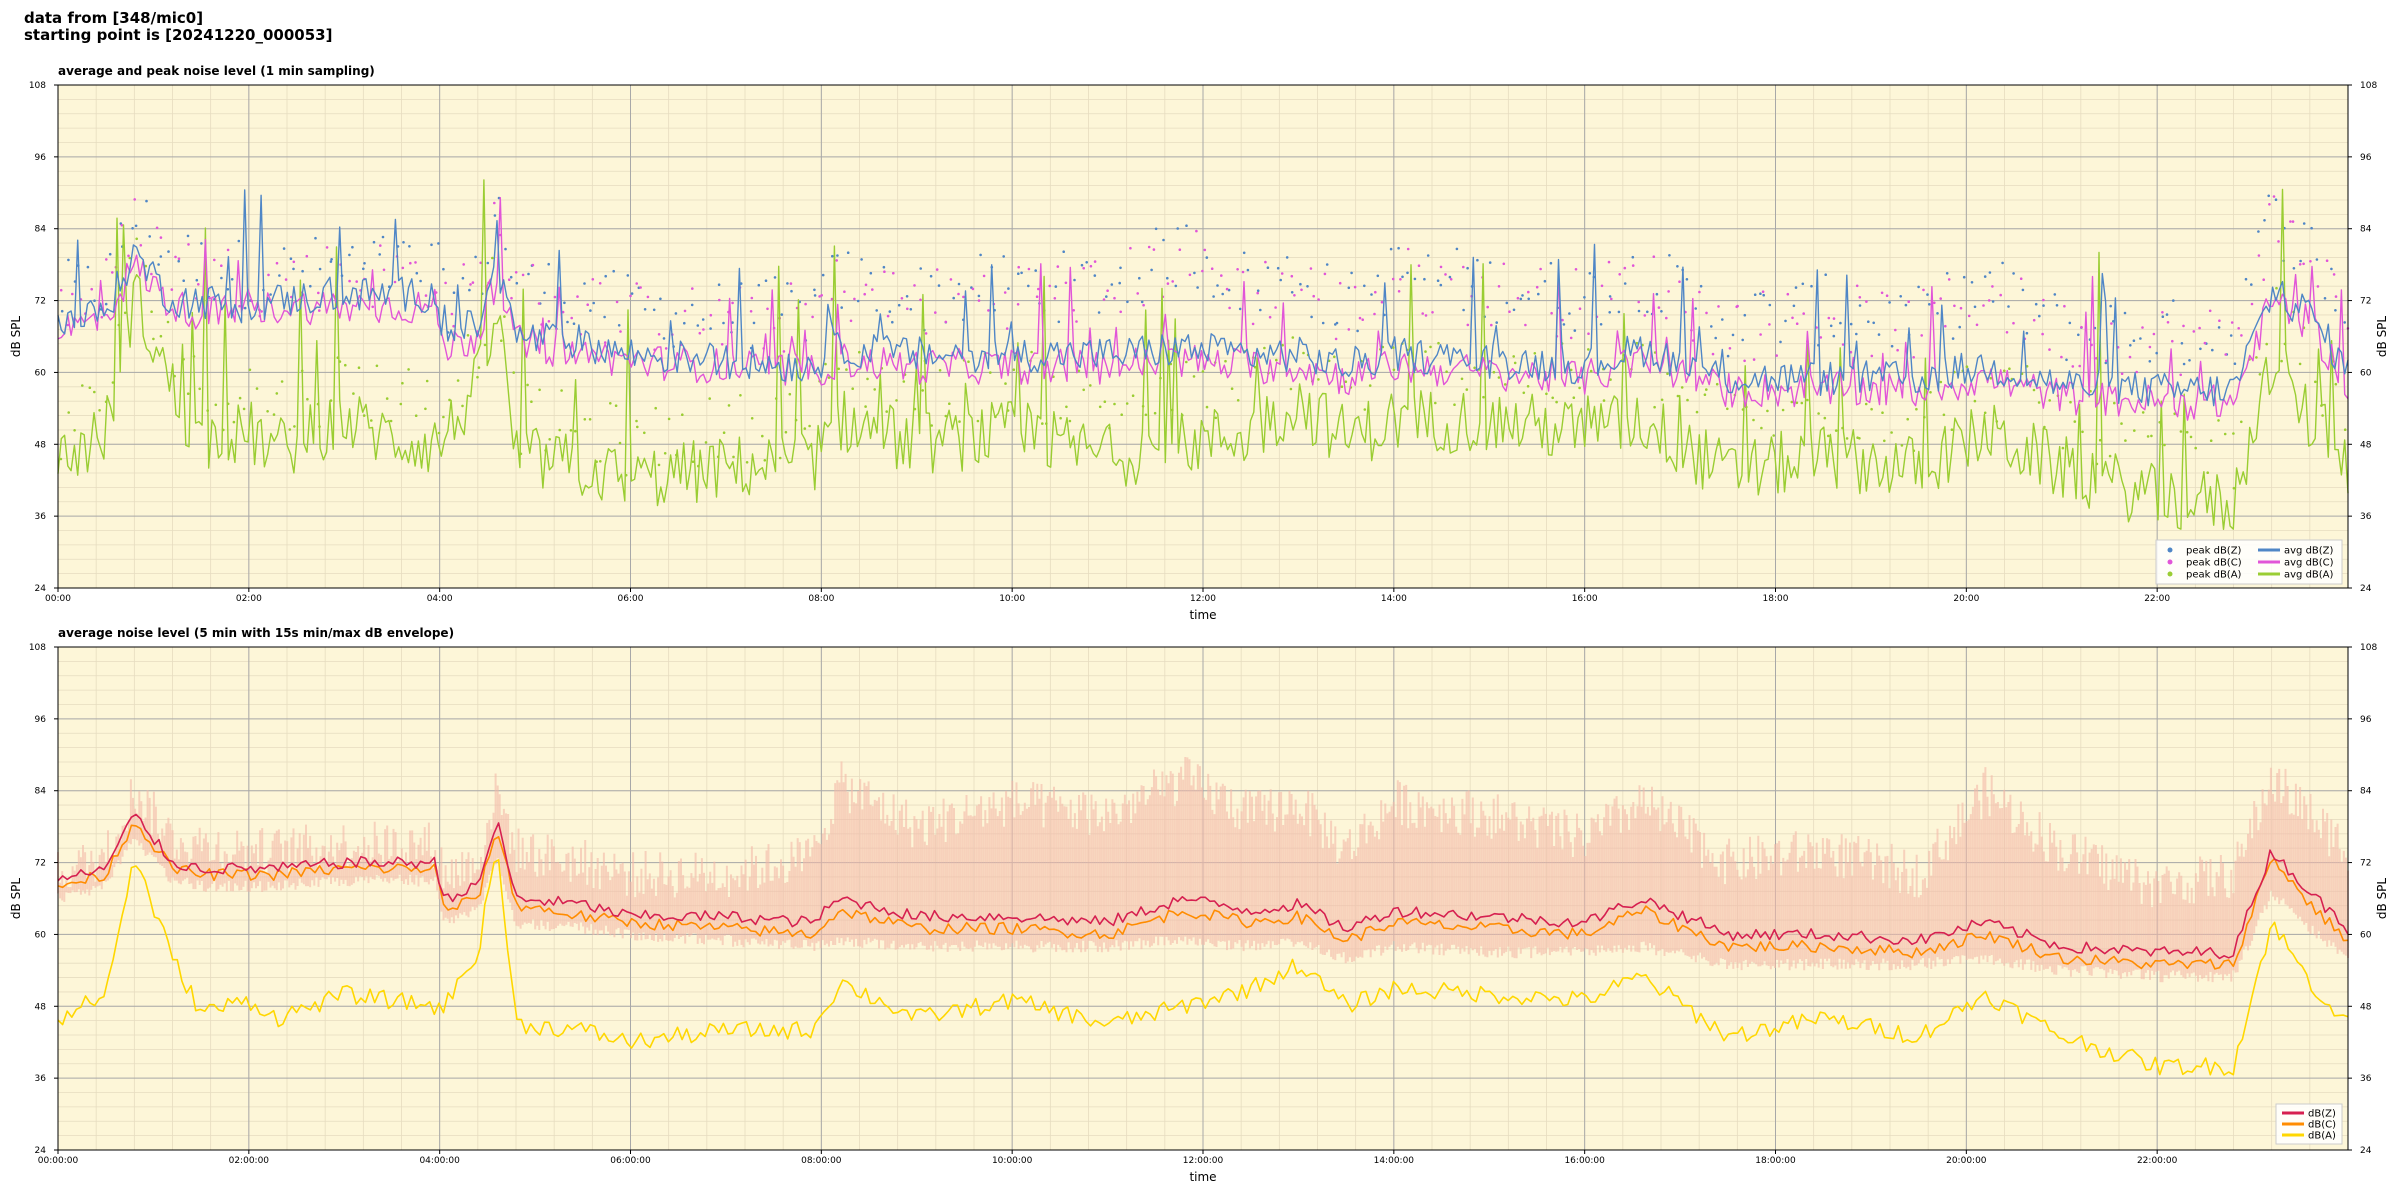 This screenshot has height=1200, width=2400. I want to click on bot-ytick-left: 36, so click(41, 1079).